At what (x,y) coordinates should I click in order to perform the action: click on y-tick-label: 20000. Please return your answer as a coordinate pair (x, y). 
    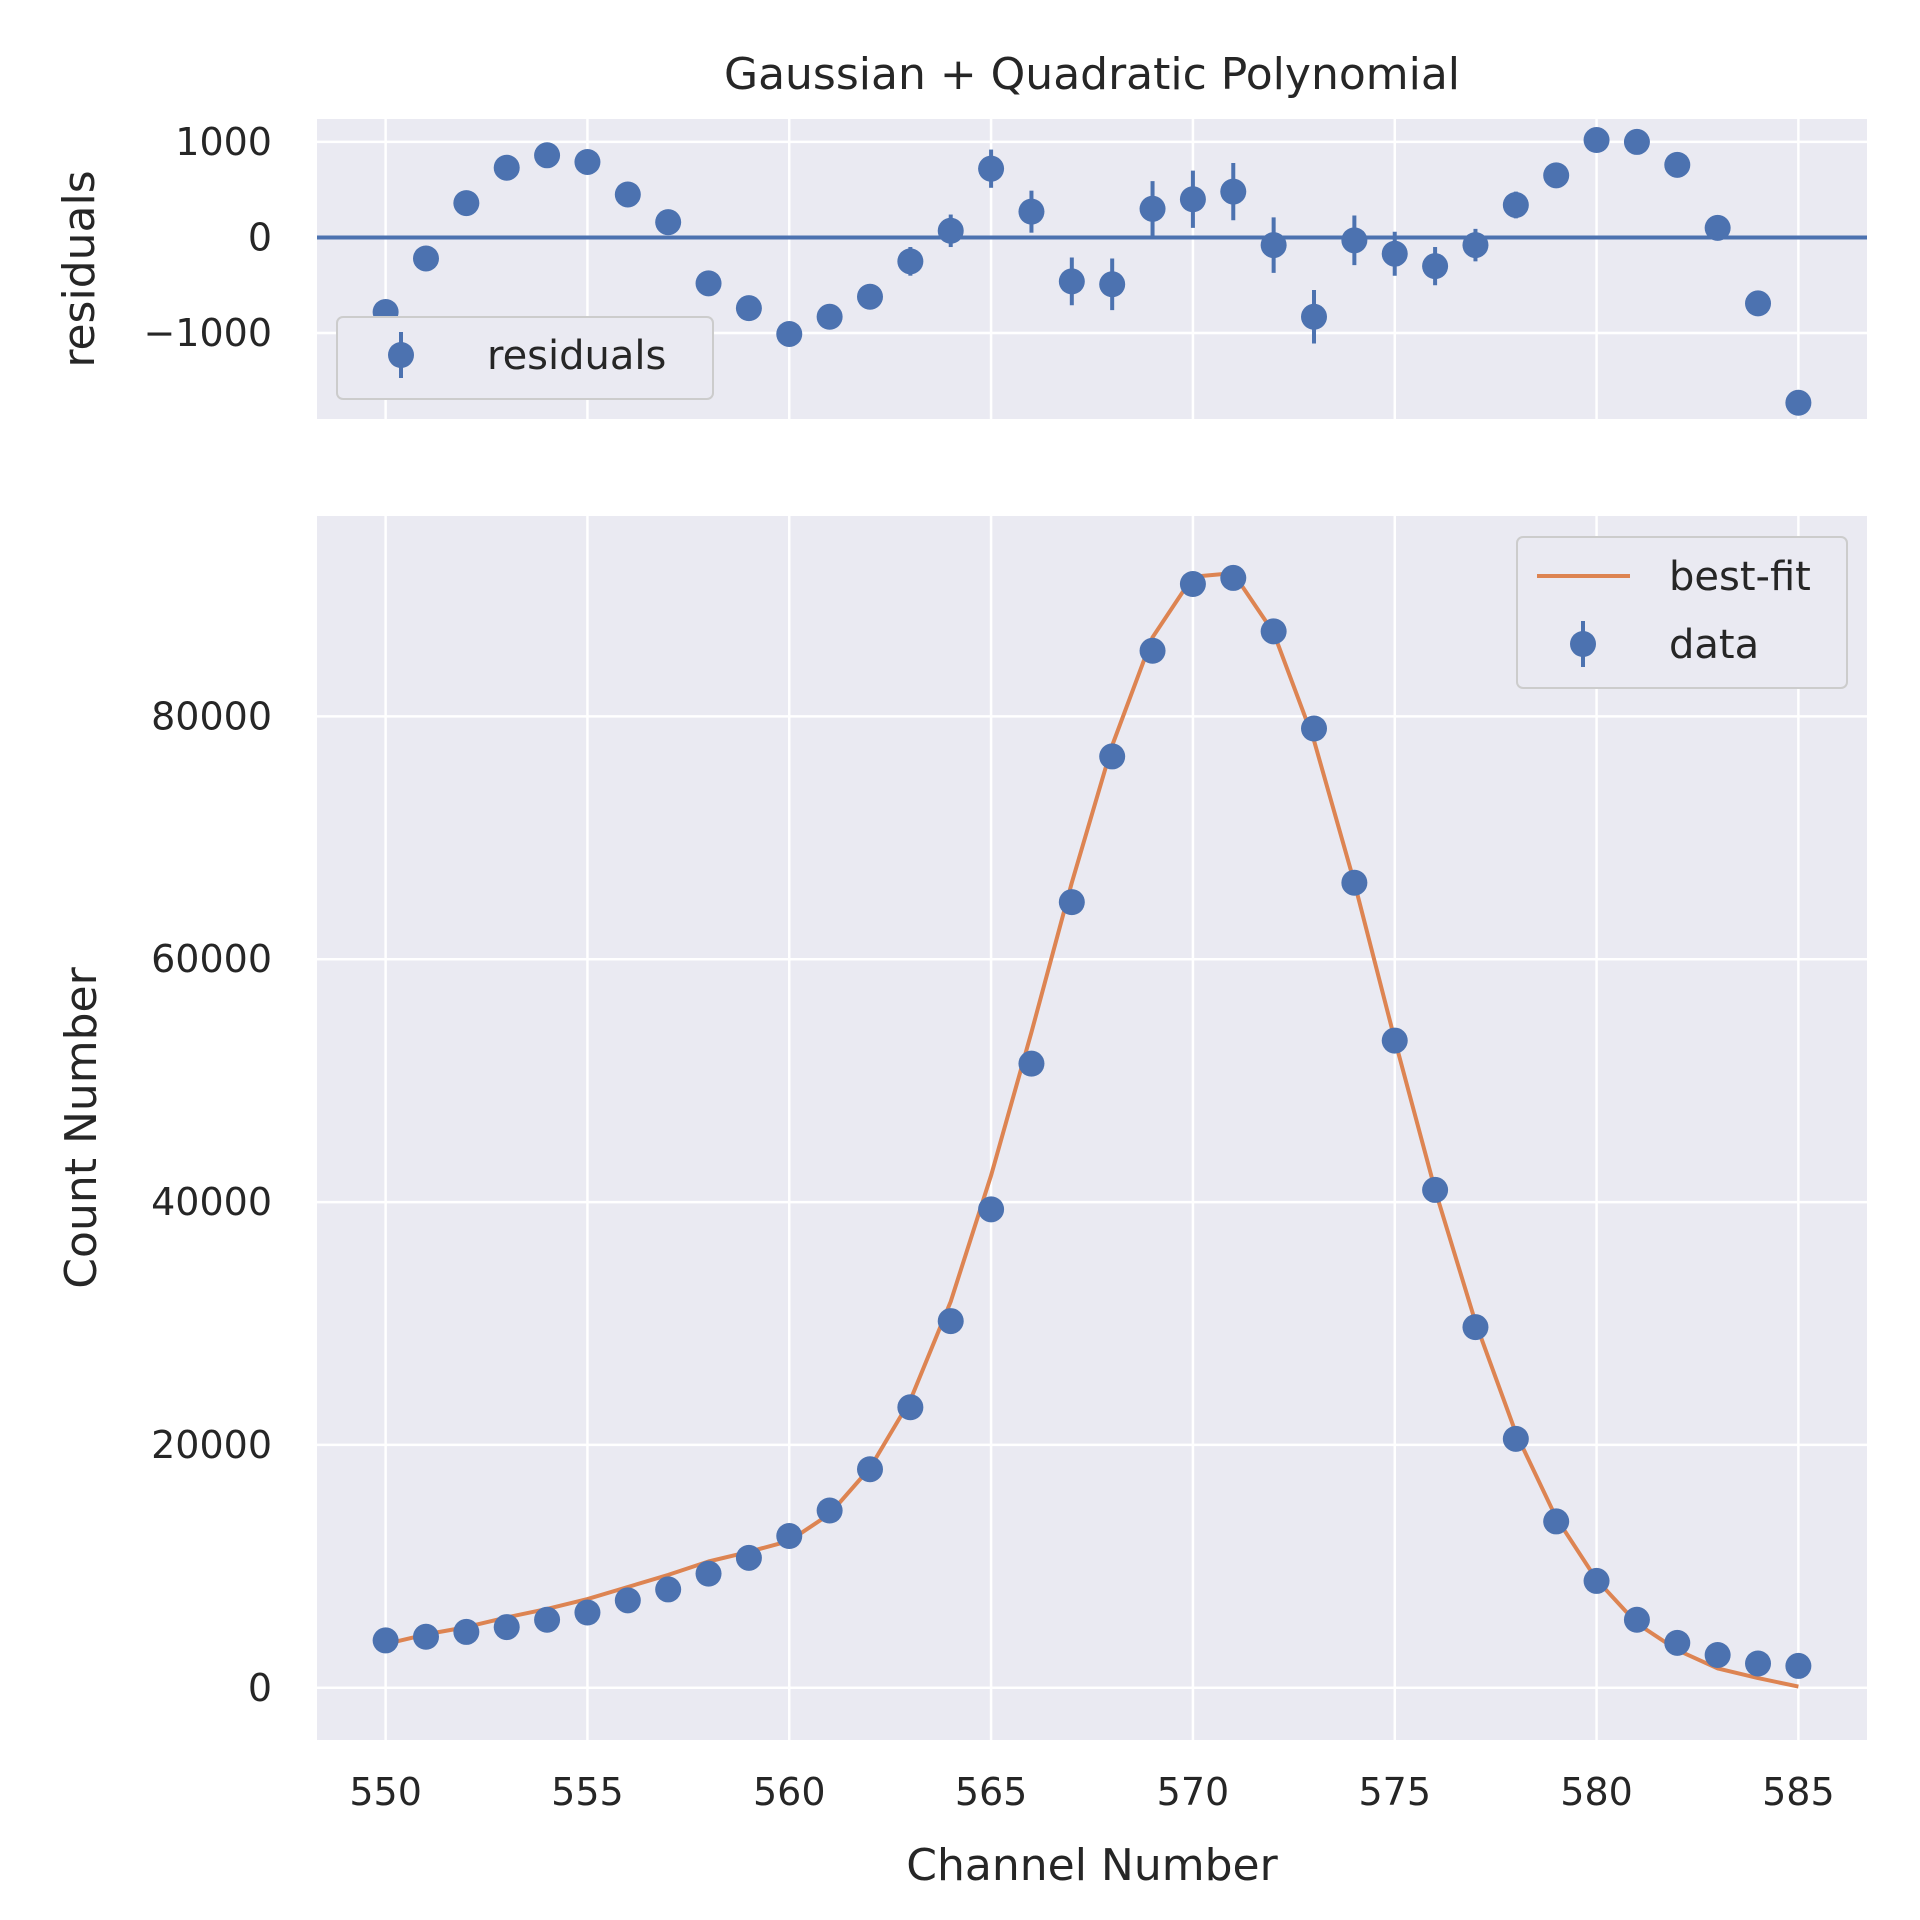
    Looking at the image, I should click on (211, 1445).